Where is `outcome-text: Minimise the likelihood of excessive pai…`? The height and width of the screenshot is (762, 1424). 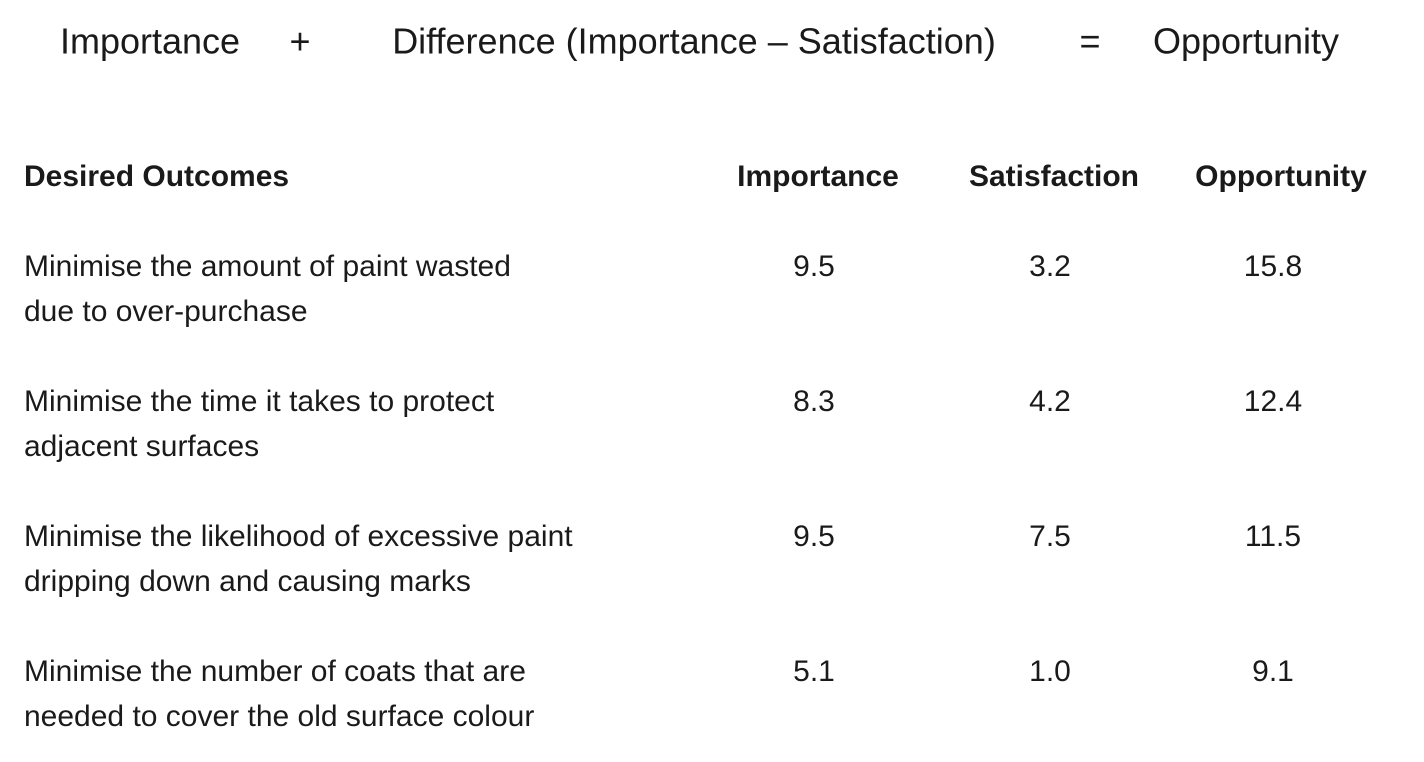
outcome-text: Minimise the likelihood of excessive pai… is located at coordinates (298, 536).